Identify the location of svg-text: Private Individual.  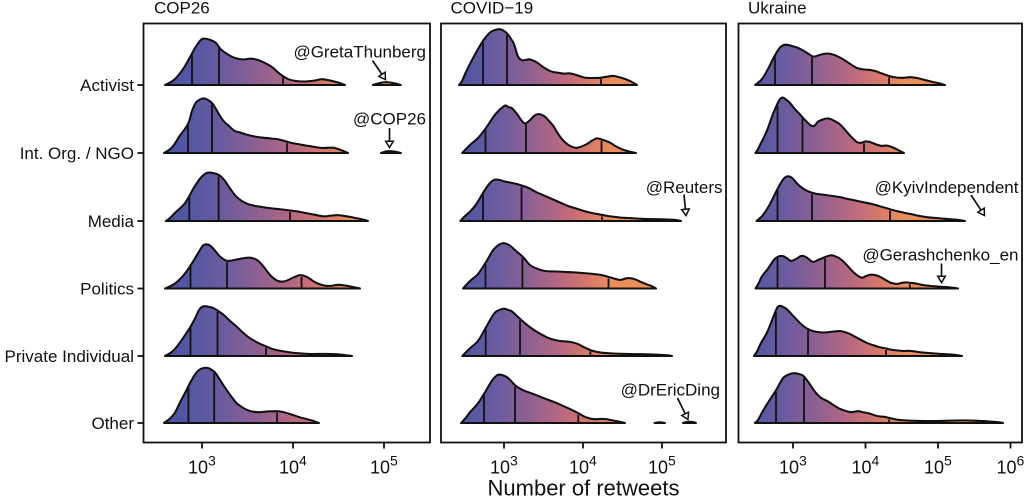
(69, 356).